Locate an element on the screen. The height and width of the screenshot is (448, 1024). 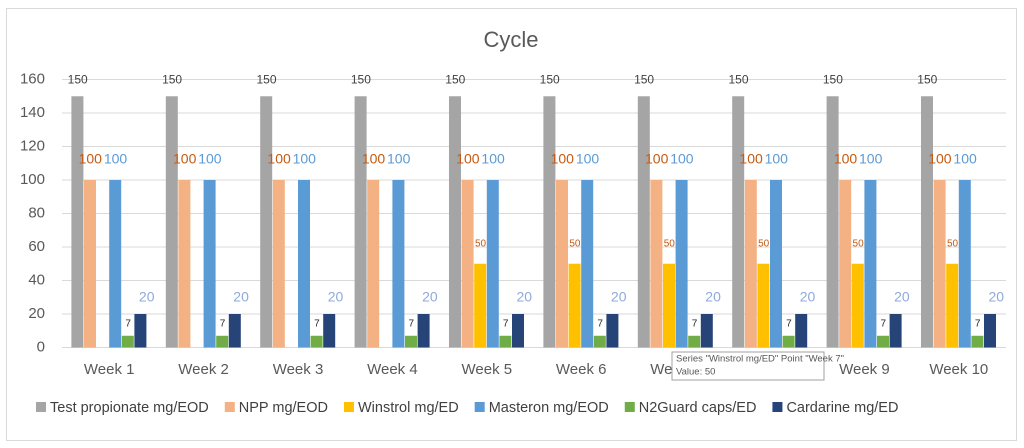
legend-label: Test propionate mg/EOD is located at coordinates (129, 408).